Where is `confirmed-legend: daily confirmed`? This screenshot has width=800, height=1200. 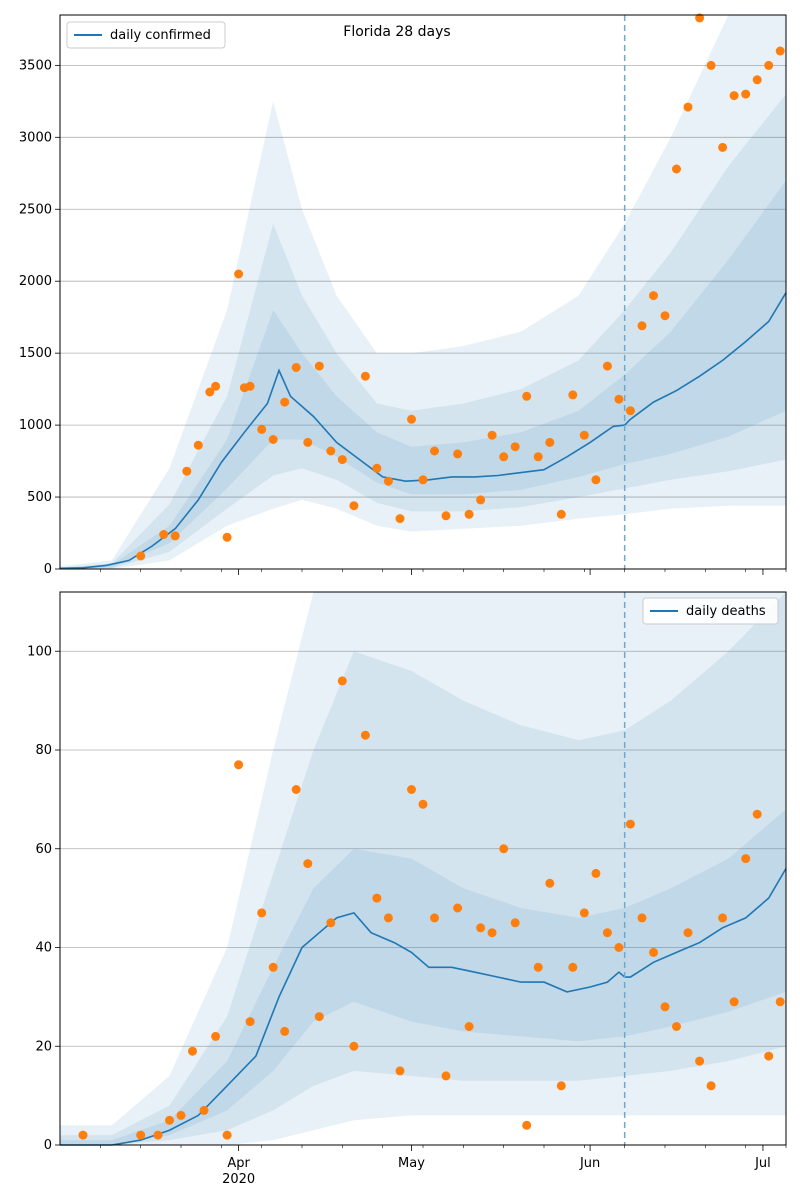 confirmed-legend: daily confirmed is located at coordinates (146, 35).